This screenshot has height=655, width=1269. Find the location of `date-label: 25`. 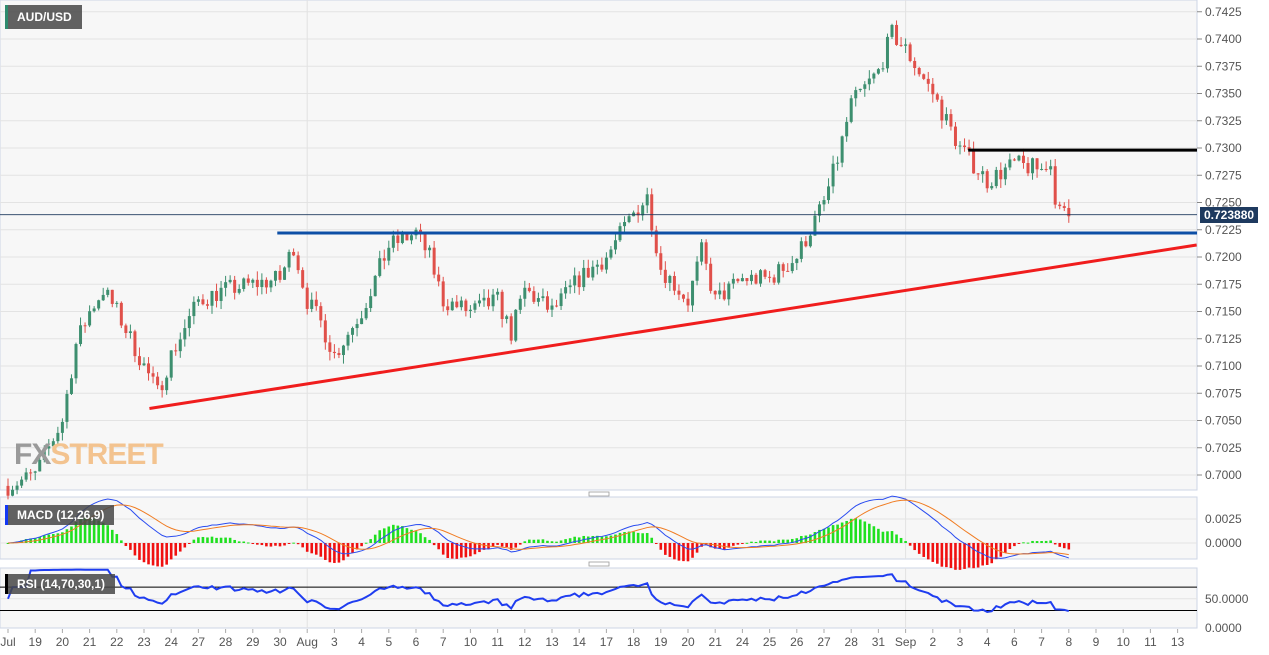

date-label: 25 is located at coordinates (770, 642).